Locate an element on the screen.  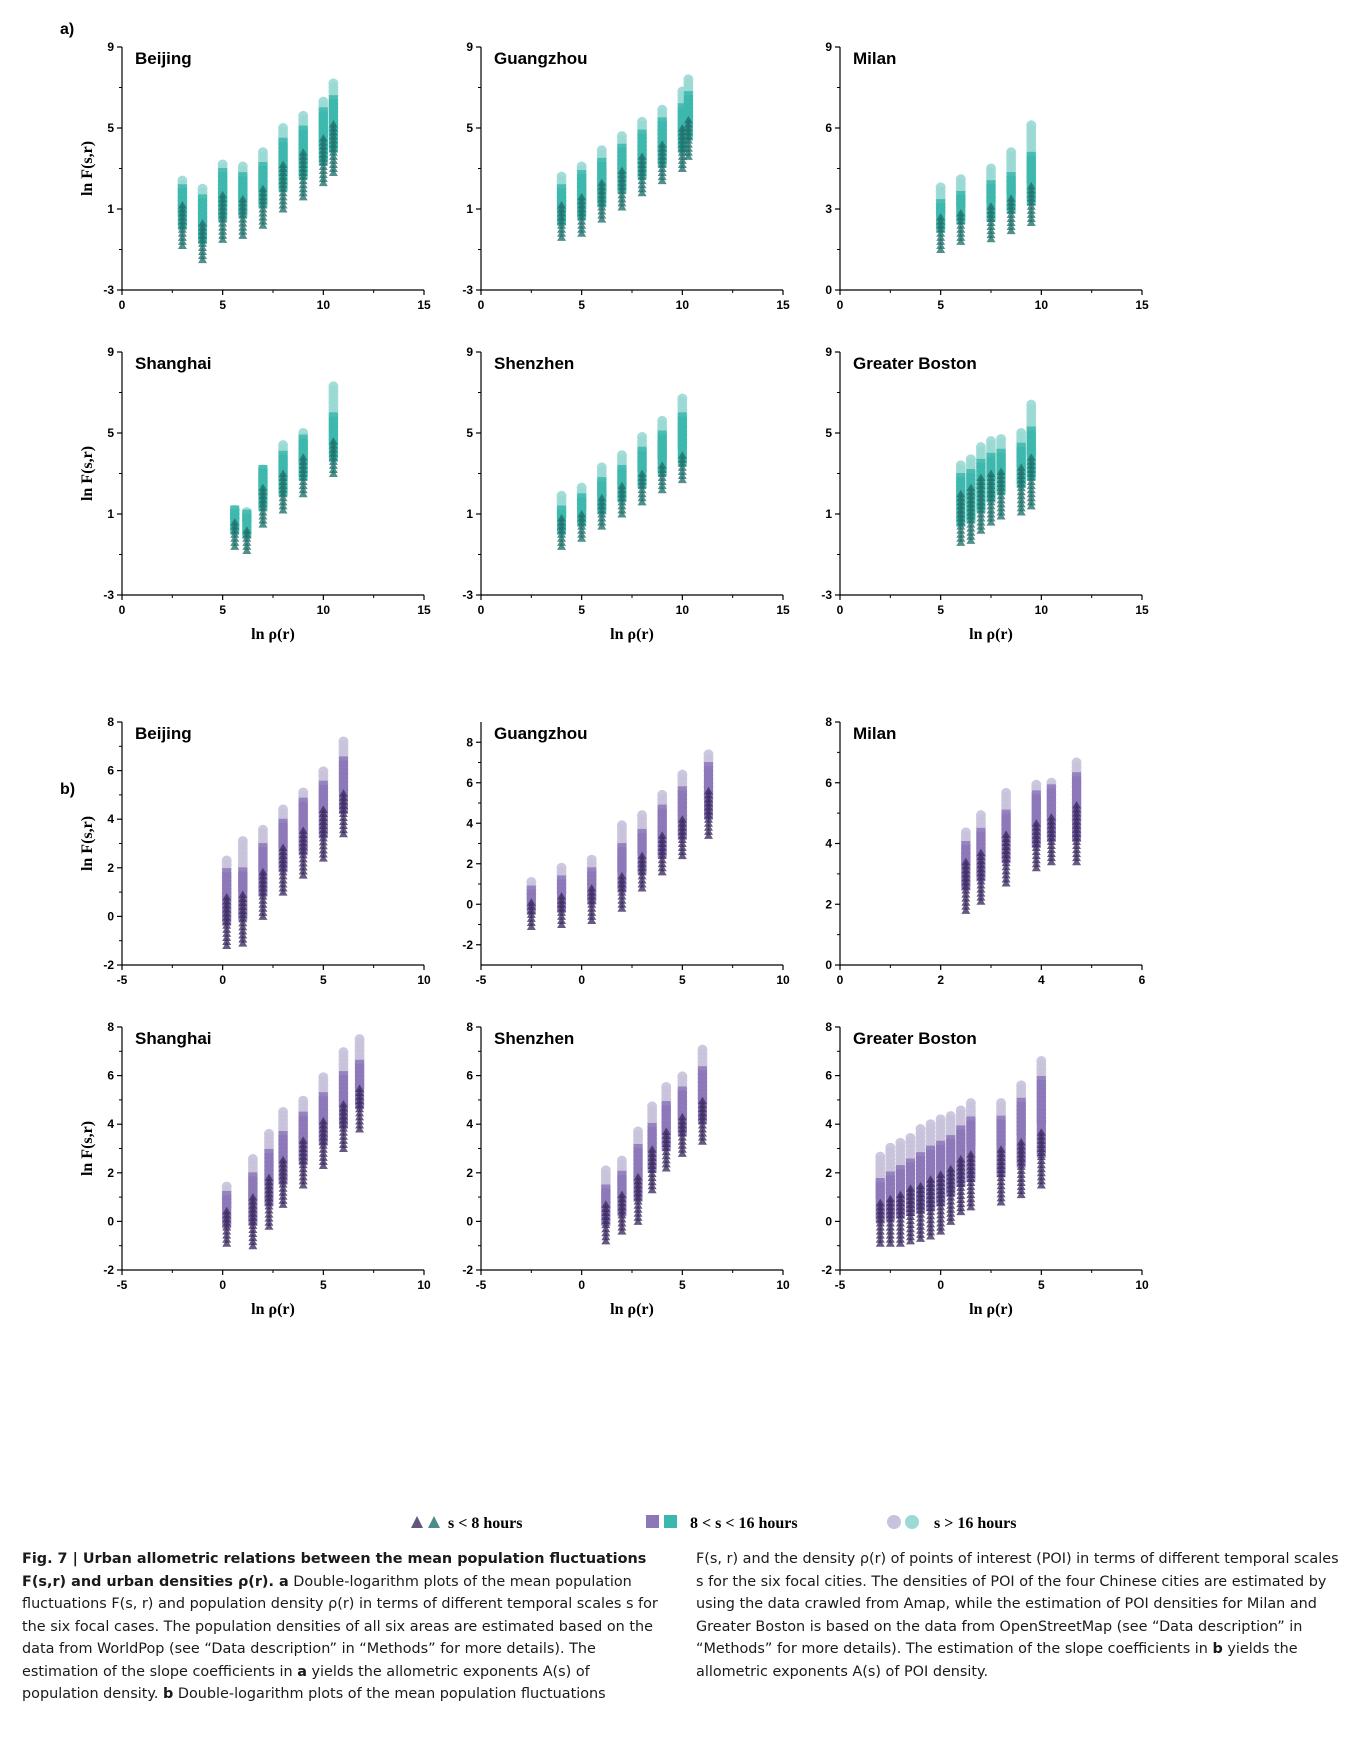
caption-fragment: a is located at coordinates (302, 1671).